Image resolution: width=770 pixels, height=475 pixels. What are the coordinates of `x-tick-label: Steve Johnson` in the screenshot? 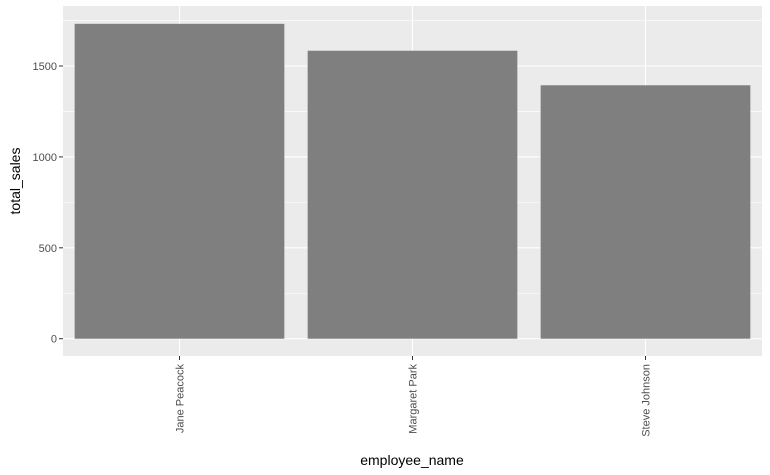 It's located at (647, 400).